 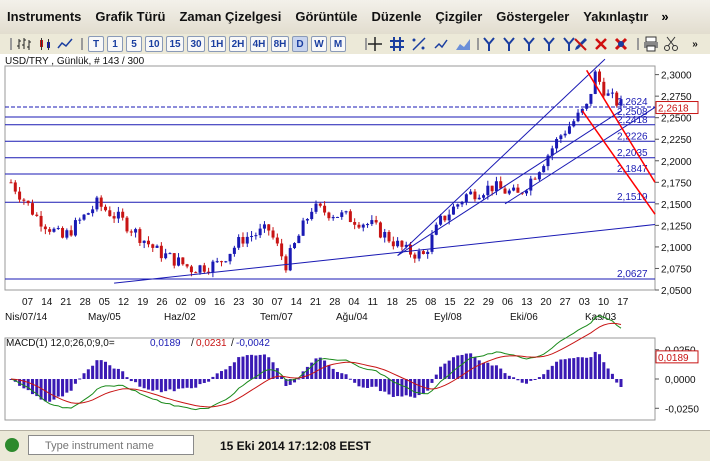 I want to click on instrument-search-input, so click(x=115, y=446).